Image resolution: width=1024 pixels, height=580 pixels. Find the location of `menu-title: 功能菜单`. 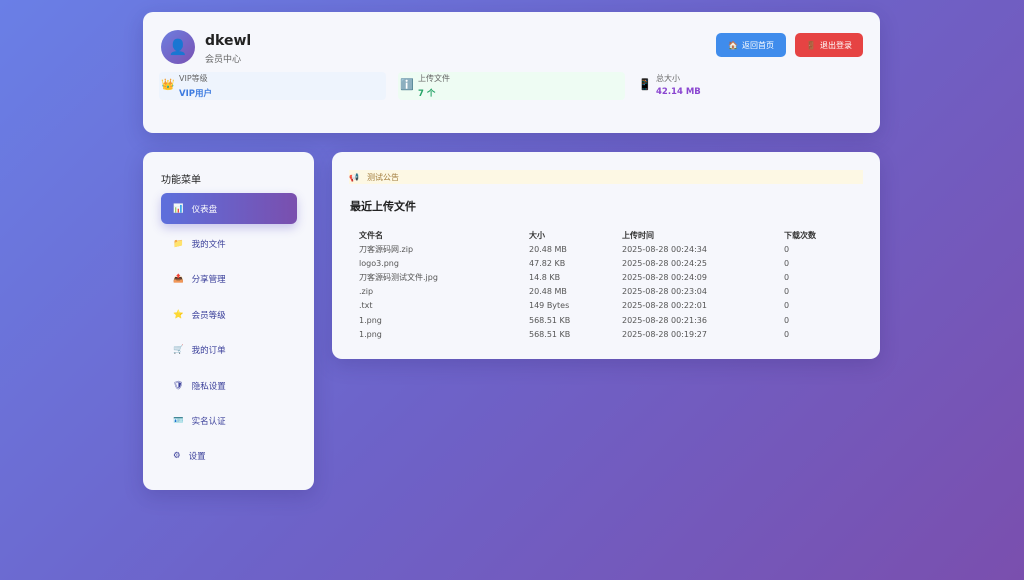

menu-title: 功能菜单 is located at coordinates (181, 180).